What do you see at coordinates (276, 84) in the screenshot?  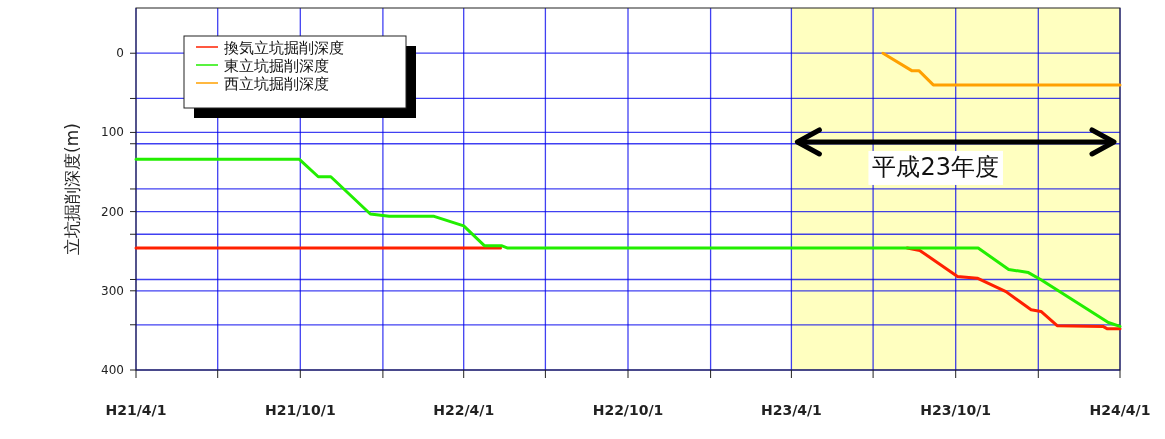 I see `legend-label: 西立坑掘削深度` at bounding box center [276, 84].